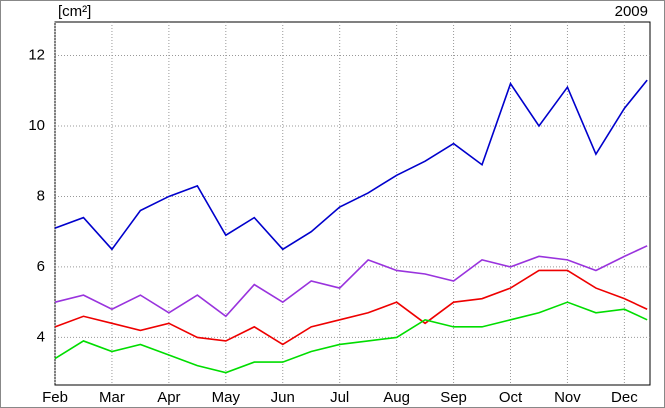 The image size is (665, 408). What do you see at coordinates (567, 397) in the screenshot?
I see `x-tick-label: Nov` at bounding box center [567, 397].